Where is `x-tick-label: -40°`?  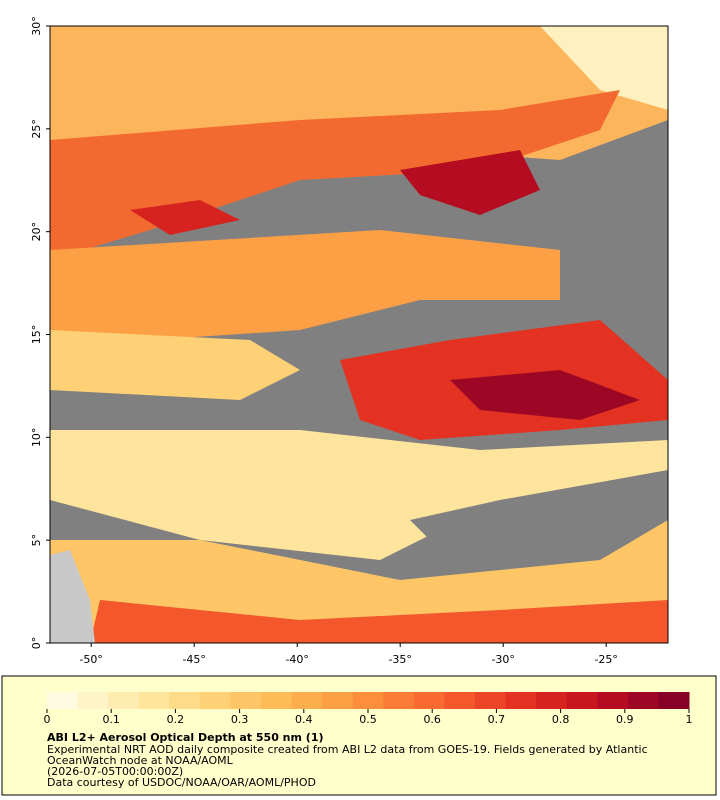
x-tick-label: -40° is located at coordinates (296, 659).